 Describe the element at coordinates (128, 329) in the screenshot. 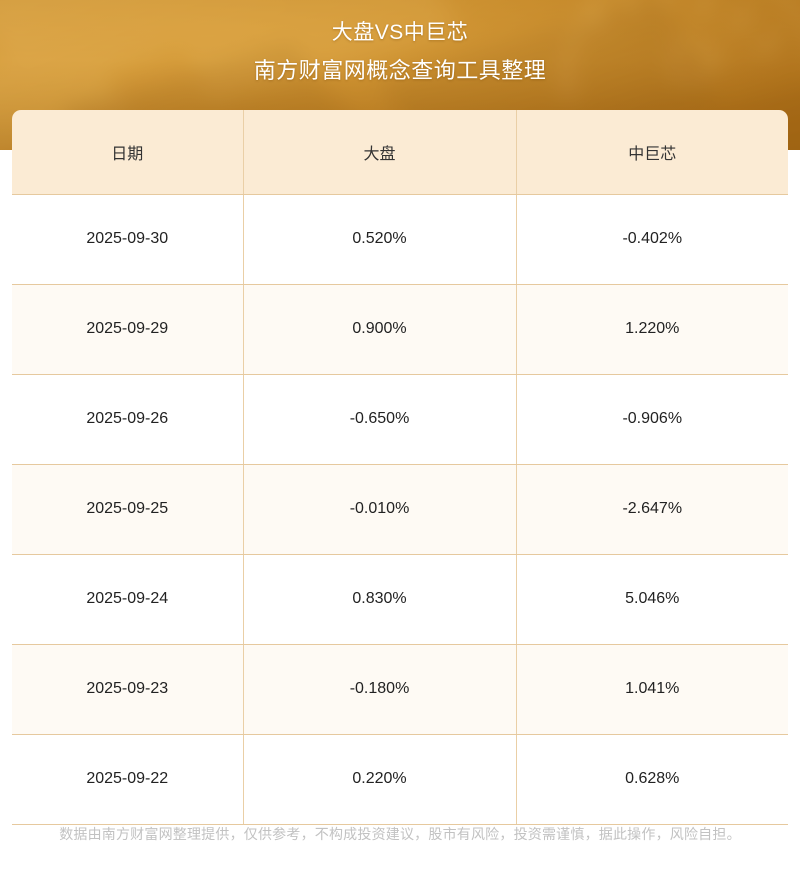

I see `cell-date: 2025-09-29` at that location.